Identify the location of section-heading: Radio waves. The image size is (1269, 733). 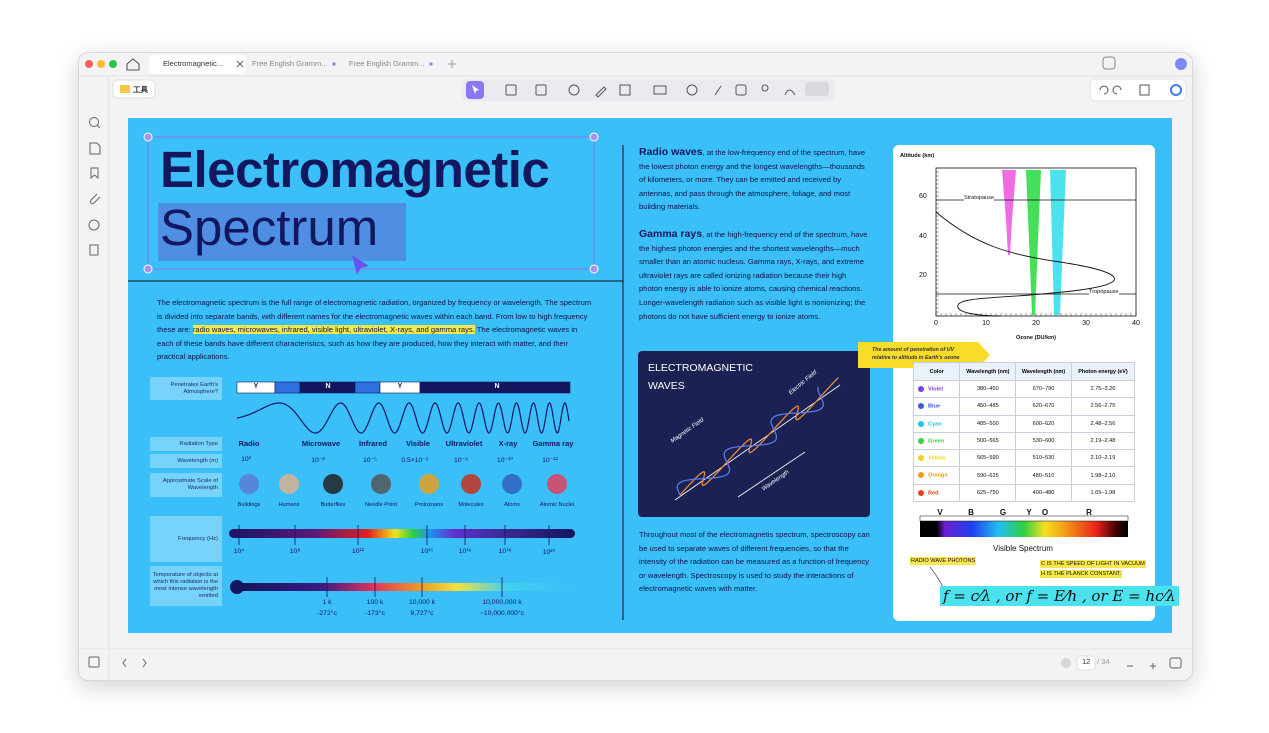
(671, 152).